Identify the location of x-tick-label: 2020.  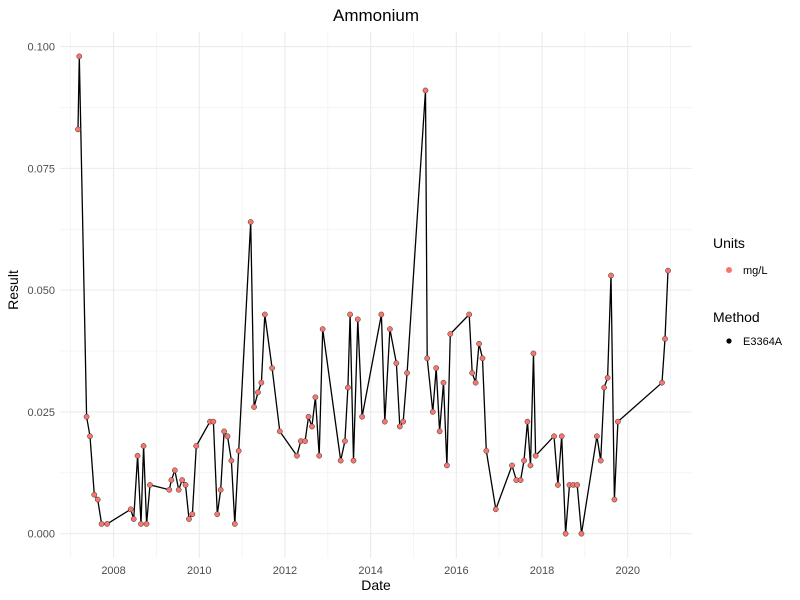
(627, 571).